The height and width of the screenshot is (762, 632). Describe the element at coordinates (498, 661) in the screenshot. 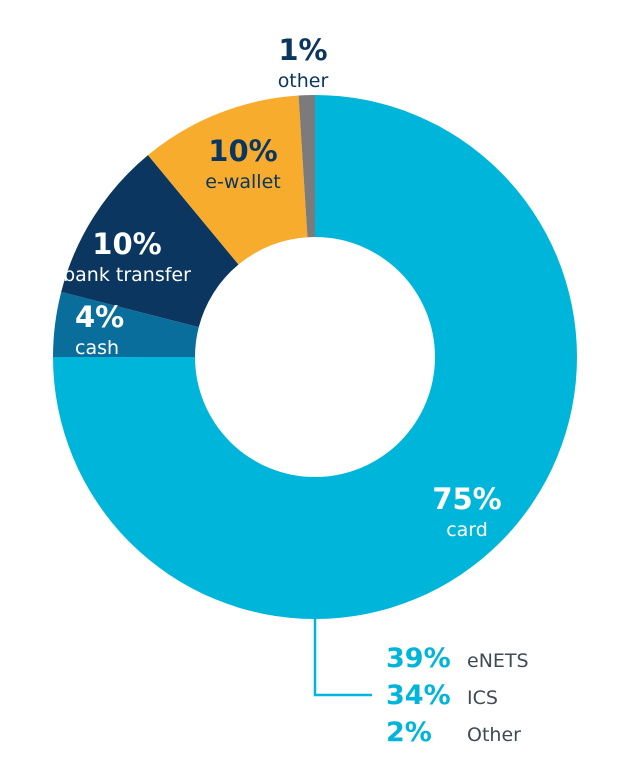

I see `breakdown-label-enets: eNETS` at that location.